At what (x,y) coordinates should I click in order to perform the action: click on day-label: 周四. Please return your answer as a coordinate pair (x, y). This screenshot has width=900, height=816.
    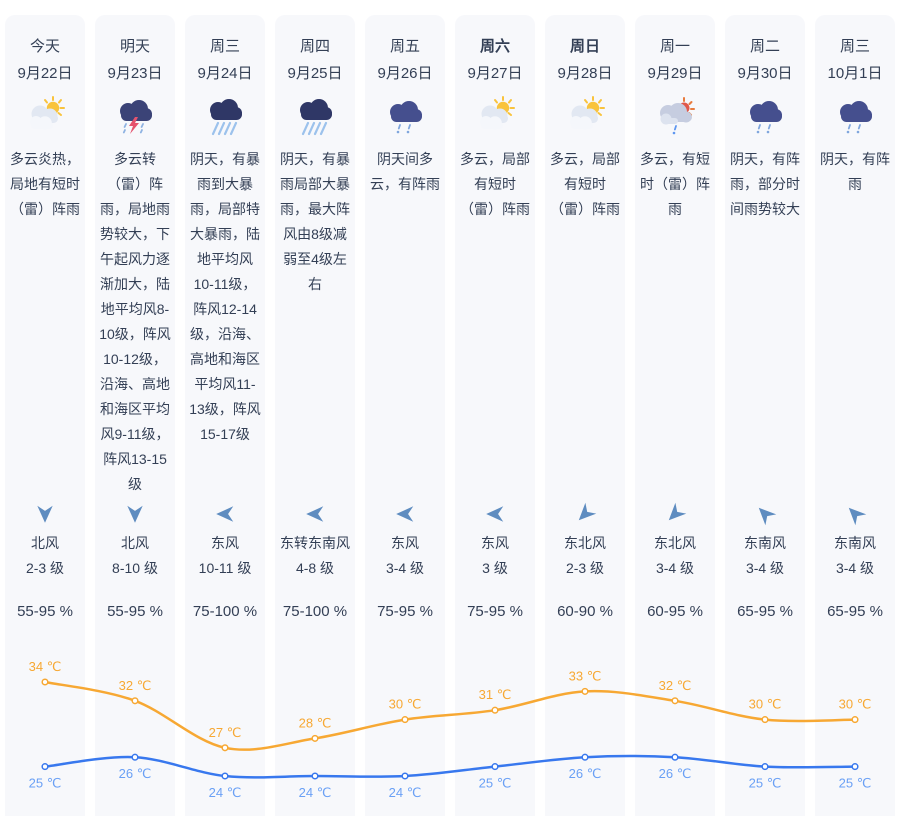
    Looking at the image, I should click on (314, 46).